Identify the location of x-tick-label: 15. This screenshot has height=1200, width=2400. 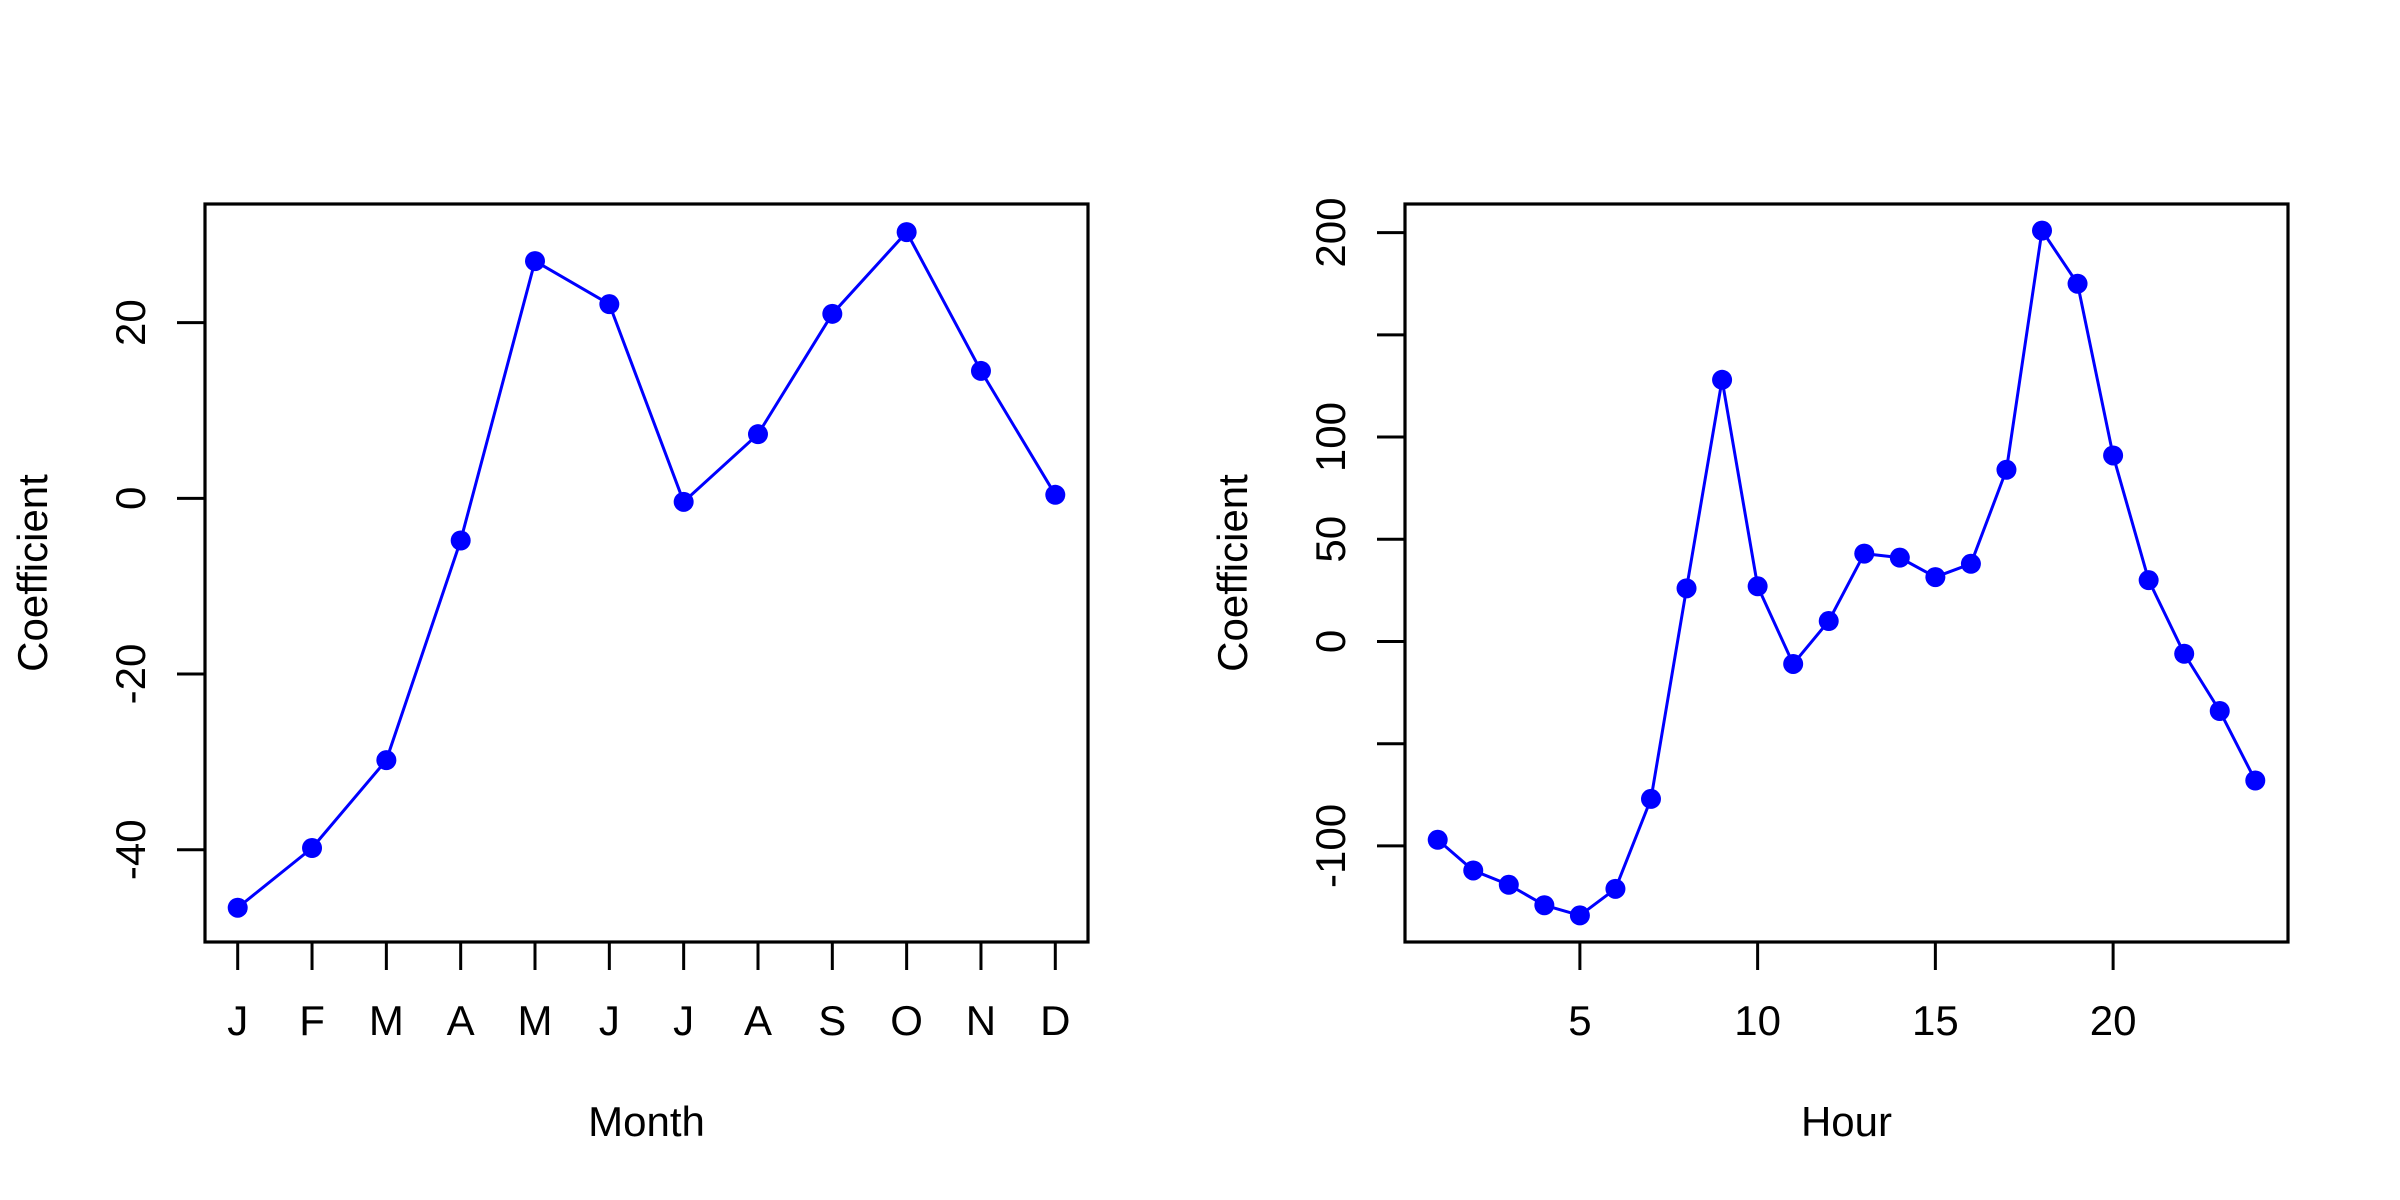
(1935, 1020).